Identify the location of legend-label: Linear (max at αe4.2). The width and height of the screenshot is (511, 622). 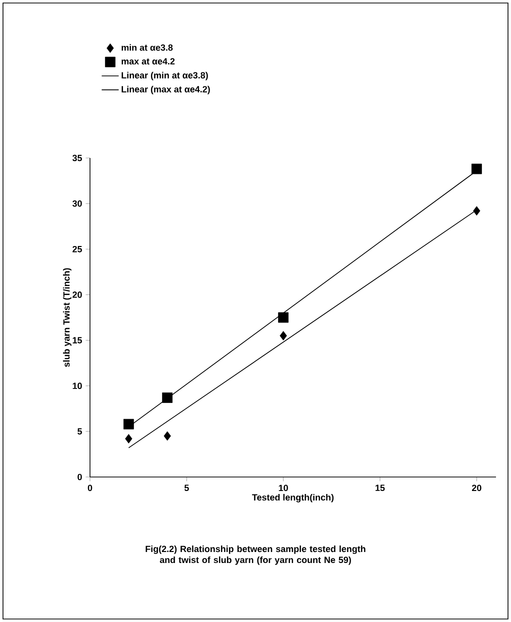
(166, 90).